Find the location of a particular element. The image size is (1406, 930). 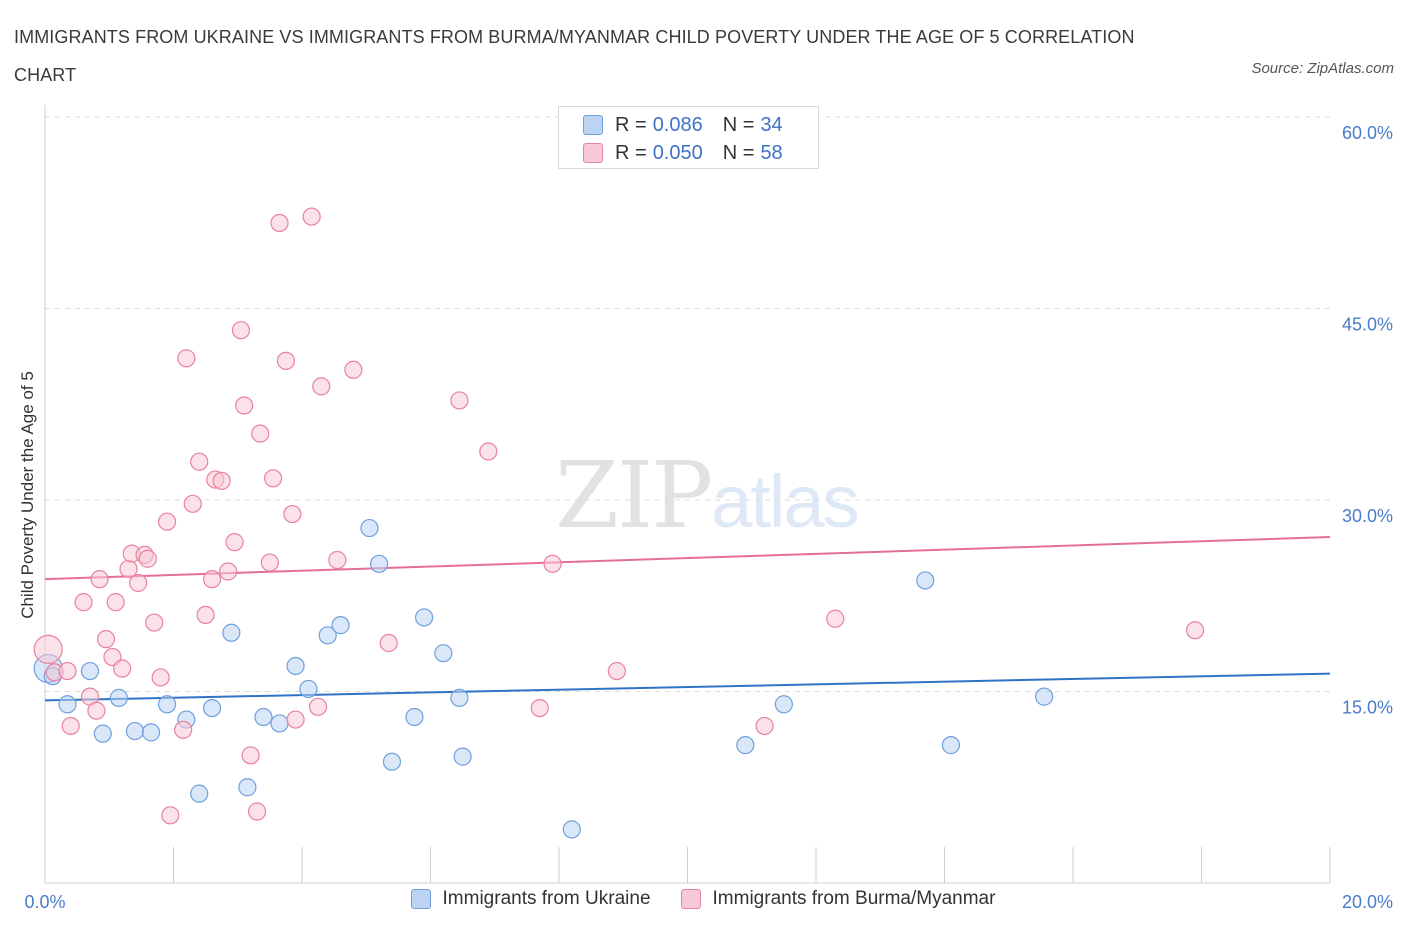

stats-row-ukraine: R = 0.086 N = 34 is located at coordinates (683, 125).